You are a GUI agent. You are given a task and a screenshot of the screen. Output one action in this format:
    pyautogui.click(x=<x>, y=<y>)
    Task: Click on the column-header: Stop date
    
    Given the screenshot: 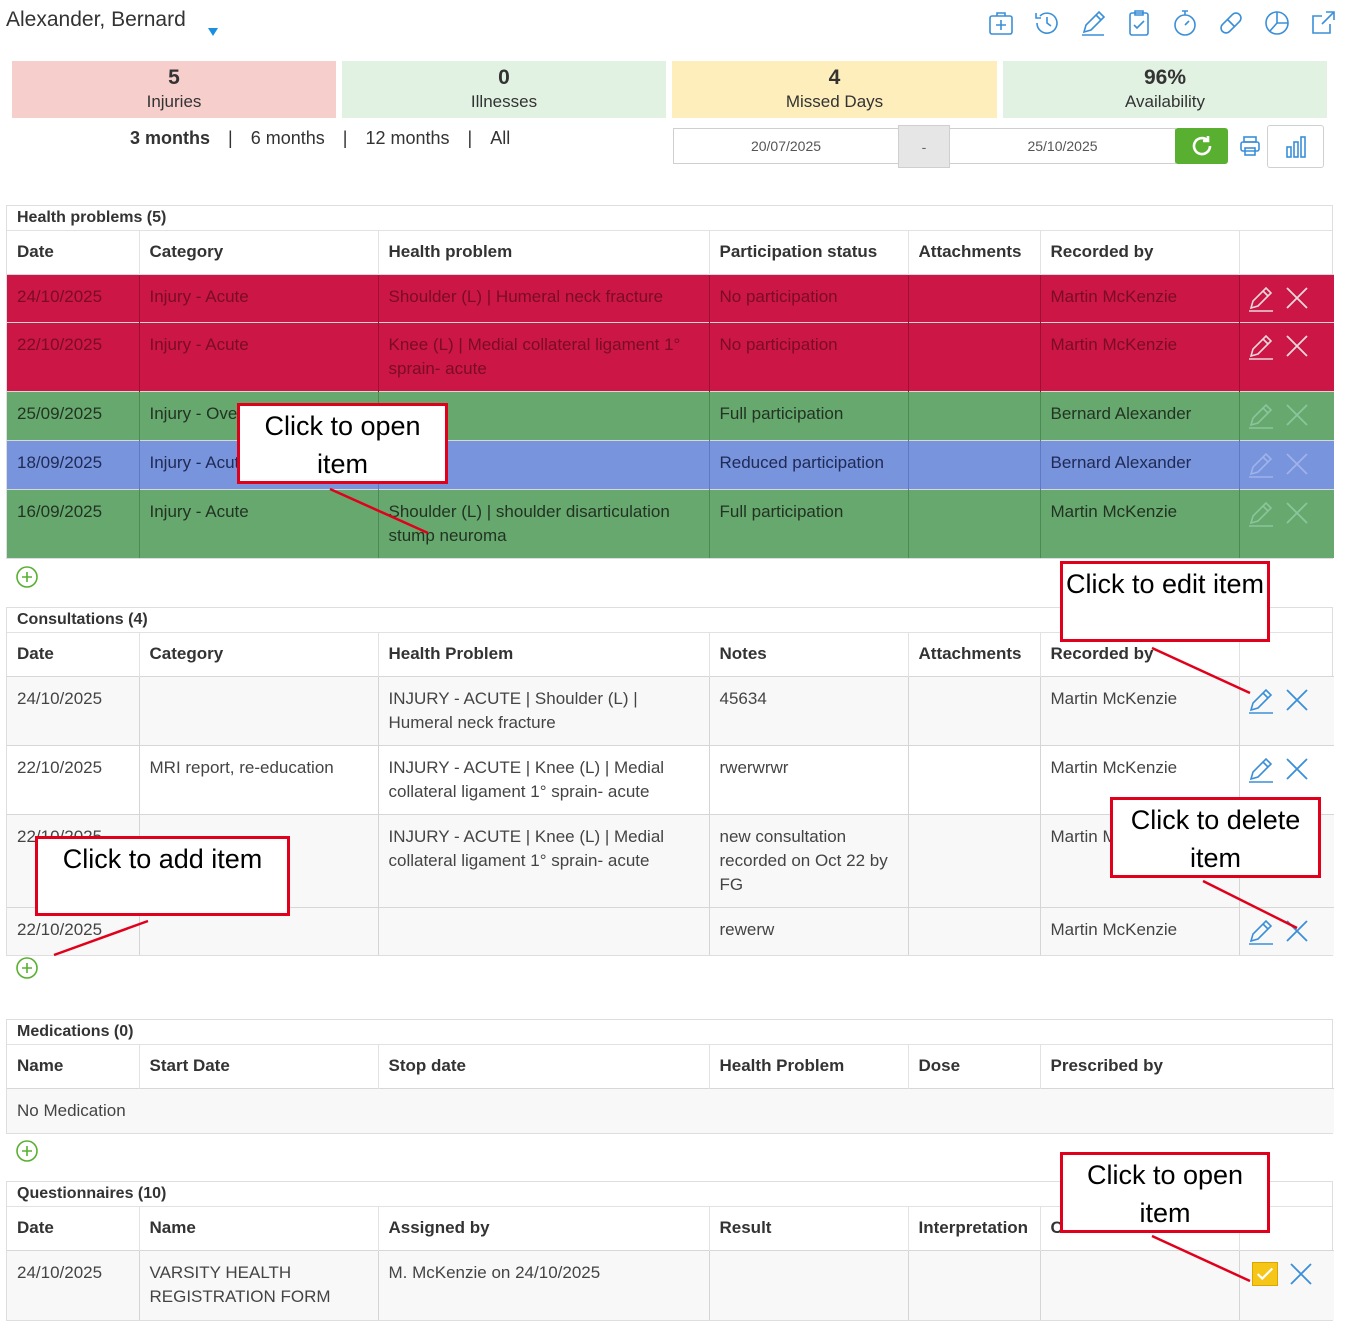 What is the action you would take?
    pyautogui.click(x=543, y=1066)
    